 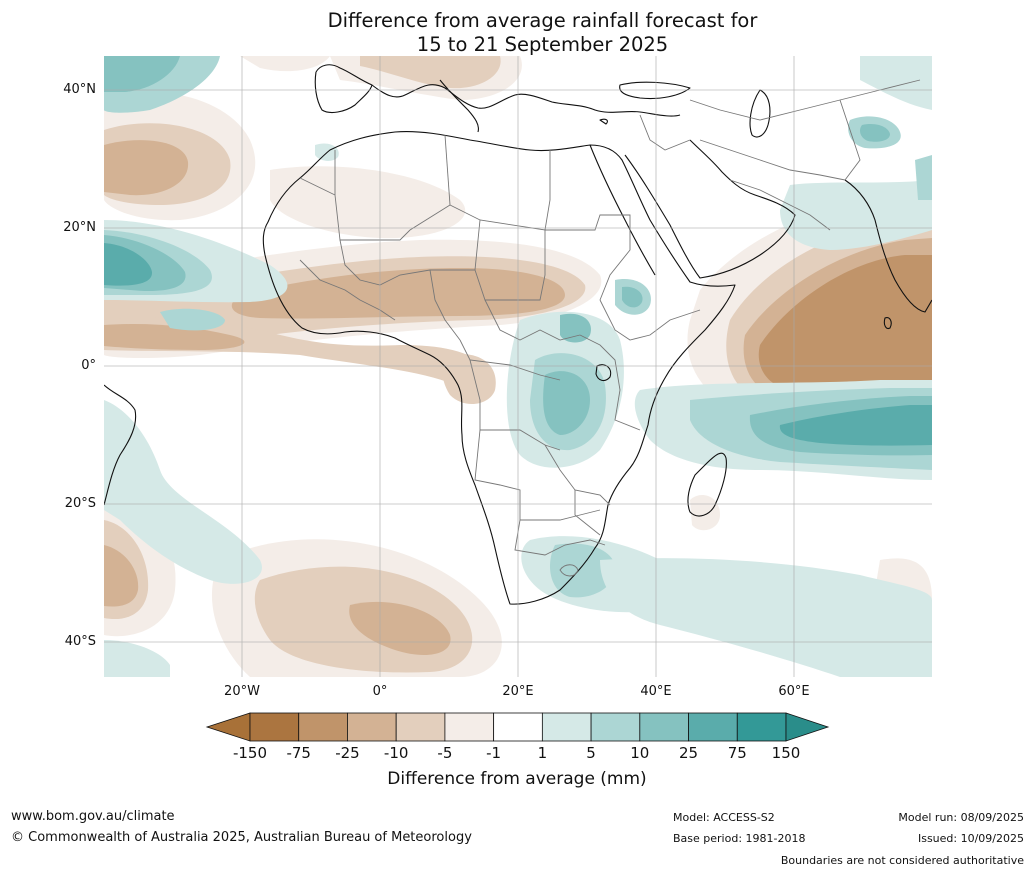 I want to click on black-sea-coastline, so click(x=655, y=90).